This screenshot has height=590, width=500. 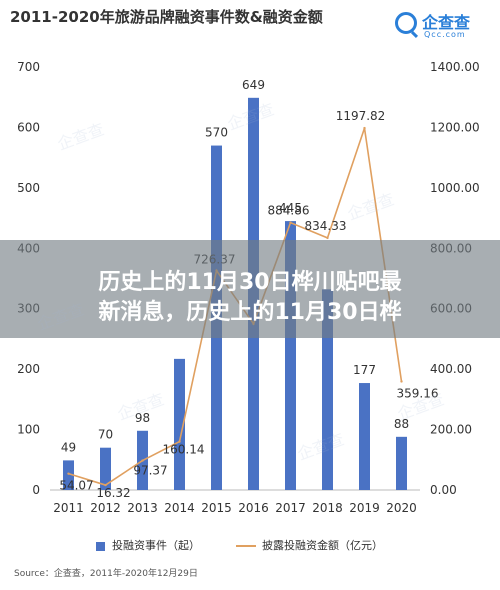 What do you see at coordinates (76, 486) in the screenshot?
I see `line-data-label: 54.07` at bounding box center [76, 486].